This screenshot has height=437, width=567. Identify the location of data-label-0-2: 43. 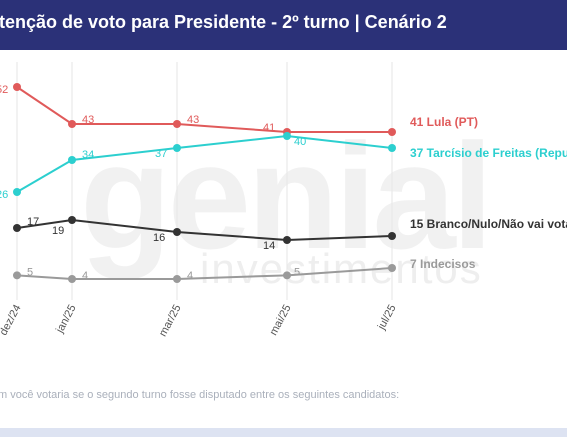
(193, 120).